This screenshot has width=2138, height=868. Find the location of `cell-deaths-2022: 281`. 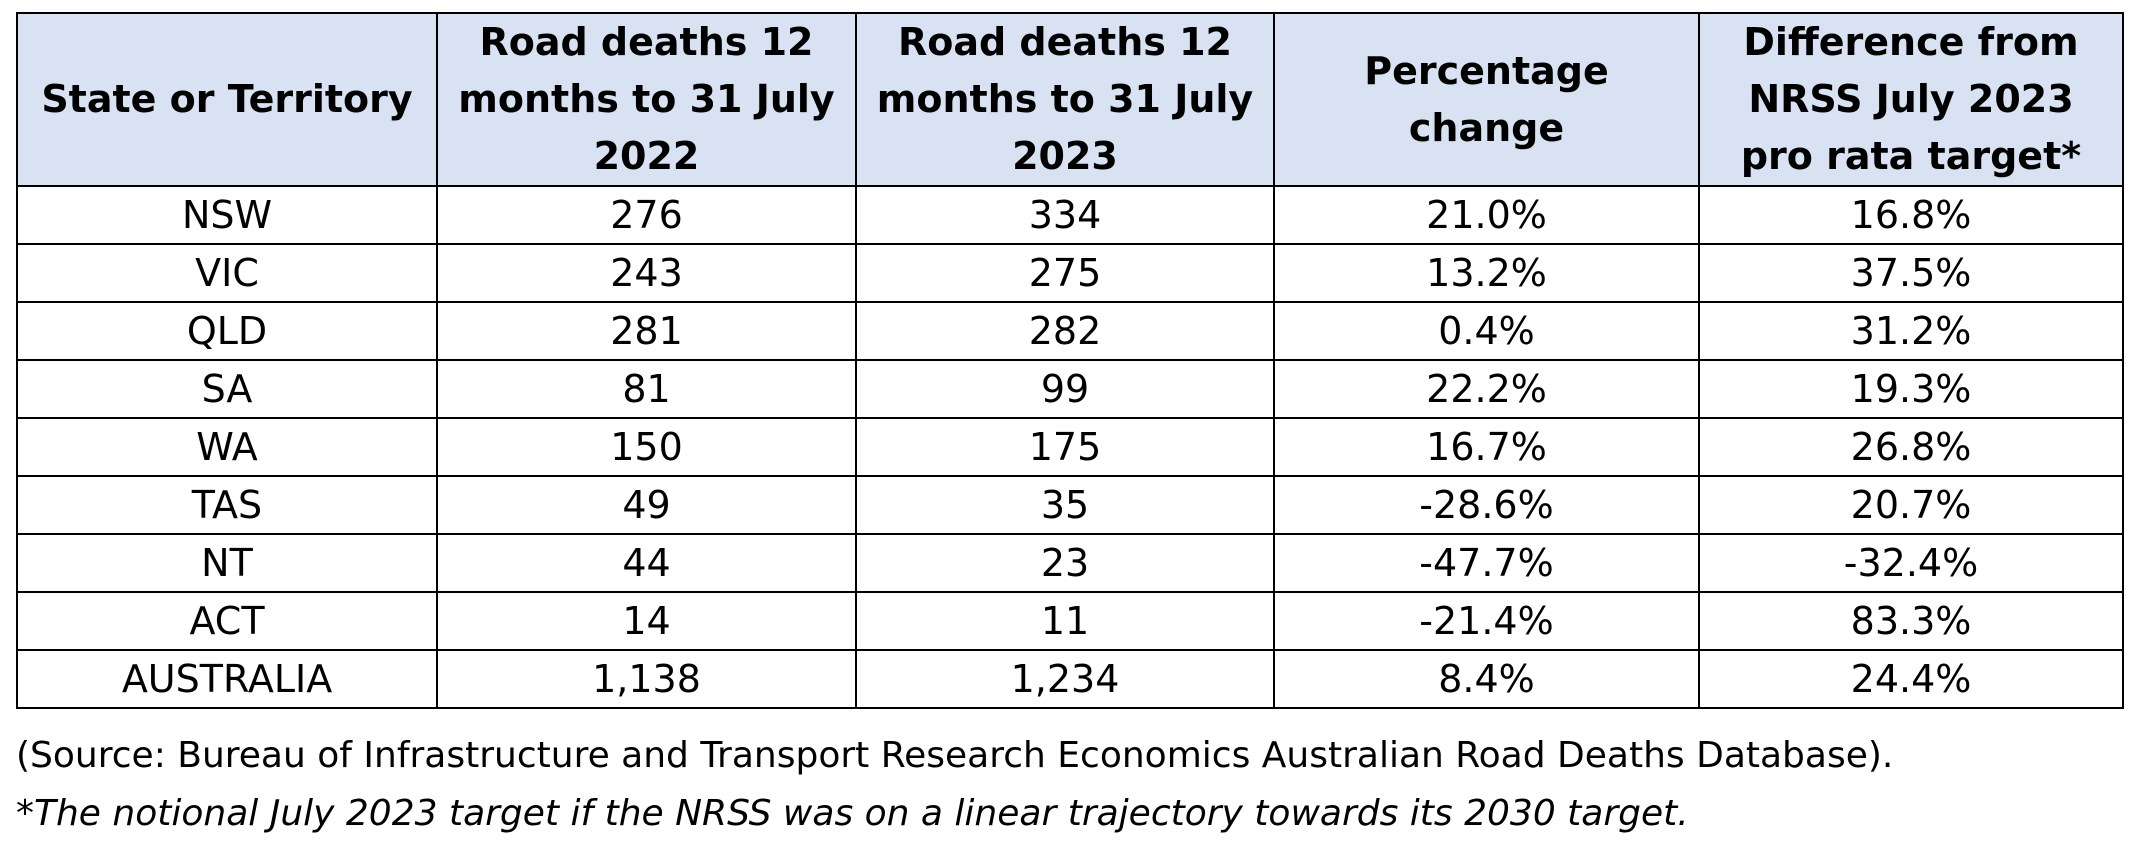

cell-deaths-2022: 281 is located at coordinates (646, 331).